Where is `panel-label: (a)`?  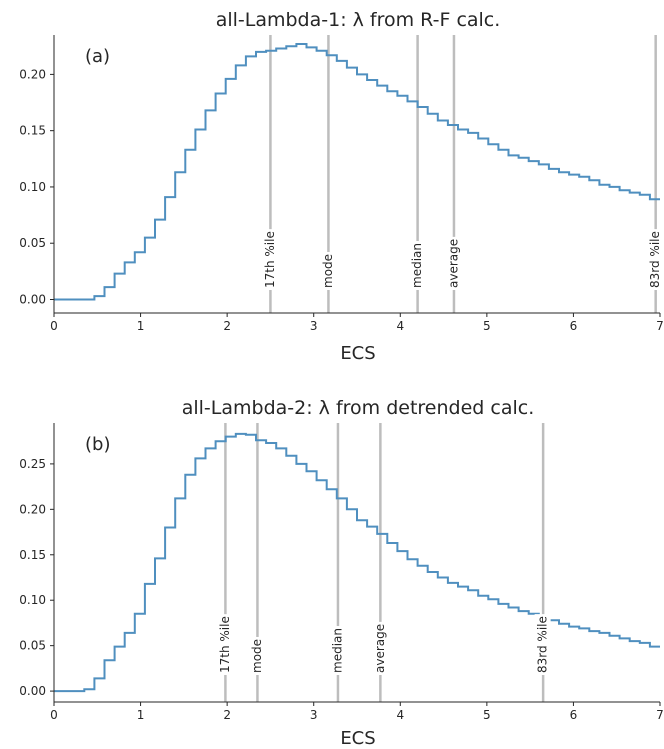
panel-label: (a) is located at coordinates (97, 56).